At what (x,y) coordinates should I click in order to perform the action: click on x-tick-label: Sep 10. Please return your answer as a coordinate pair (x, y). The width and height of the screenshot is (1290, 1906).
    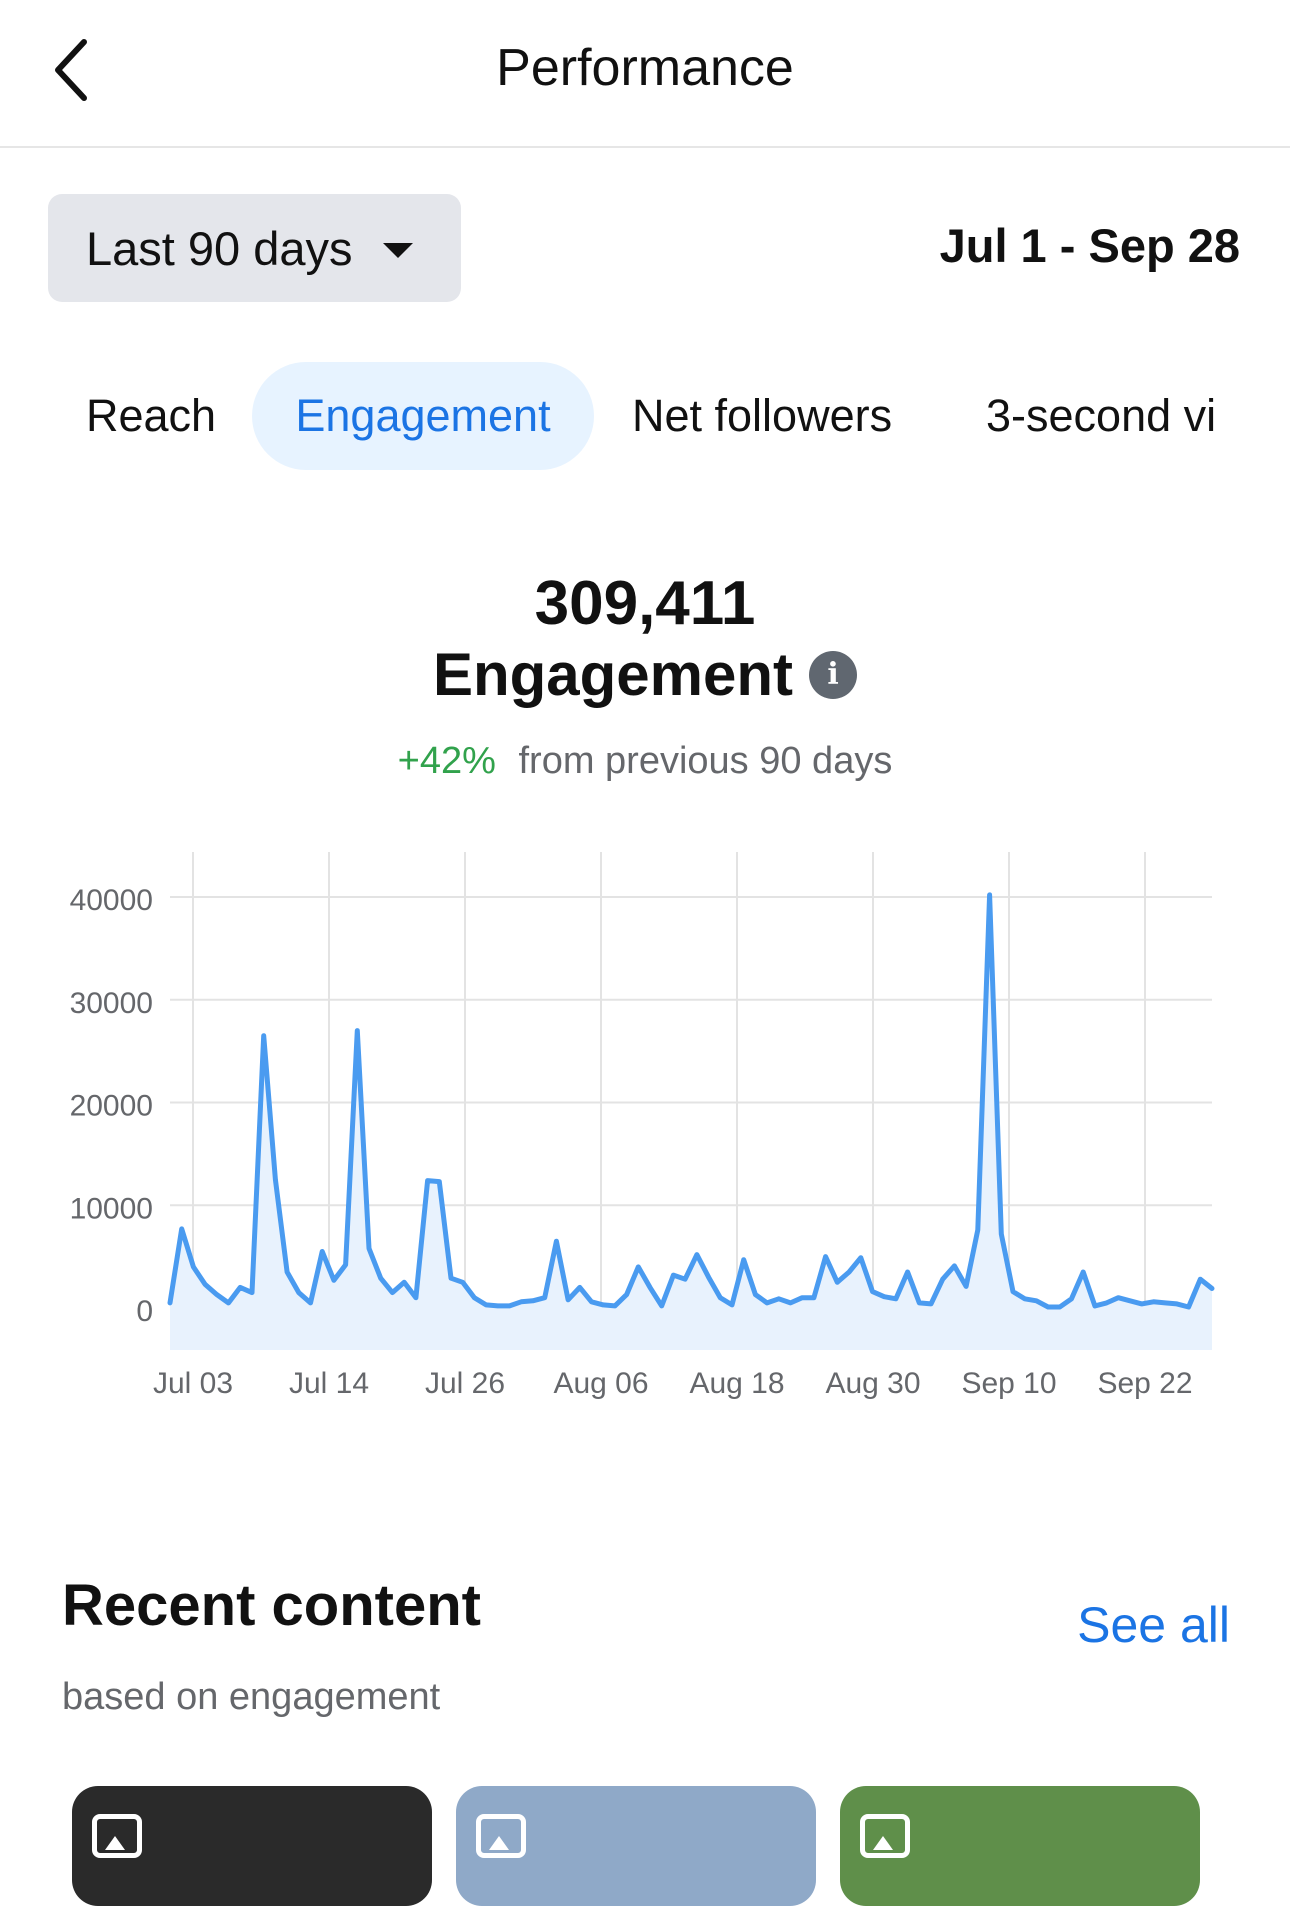
    Looking at the image, I should click on (1008, 1383).